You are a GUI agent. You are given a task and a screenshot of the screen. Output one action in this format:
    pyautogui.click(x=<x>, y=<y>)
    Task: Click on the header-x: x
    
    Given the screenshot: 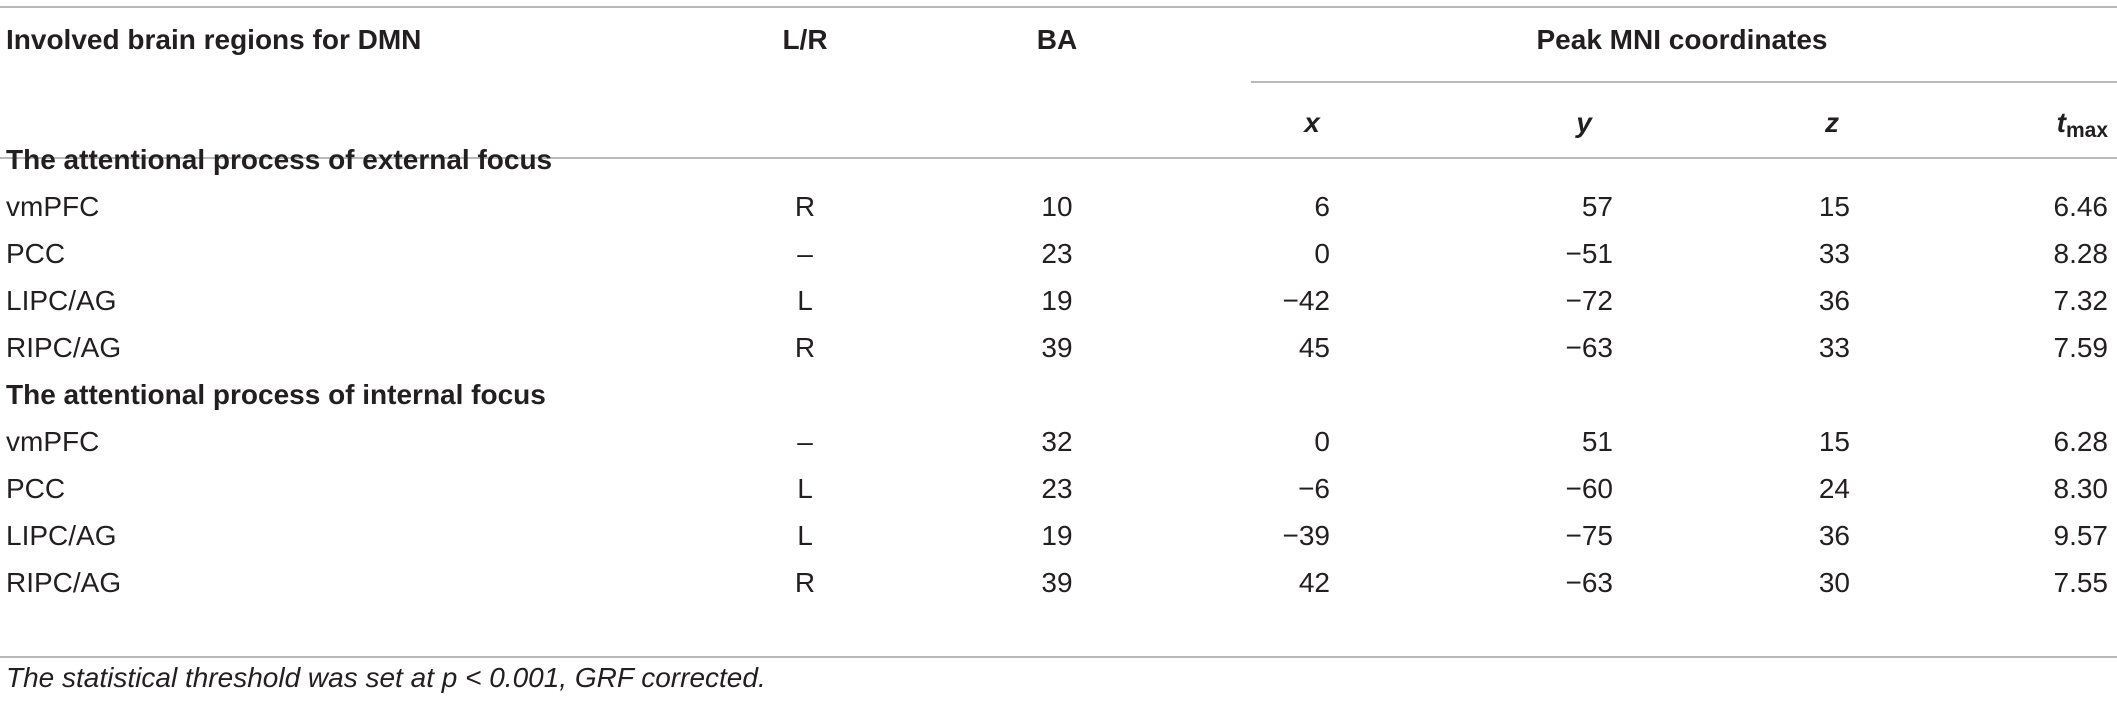 What is the action you would take?
    pyautogui.click(x=1312, y=122)
    